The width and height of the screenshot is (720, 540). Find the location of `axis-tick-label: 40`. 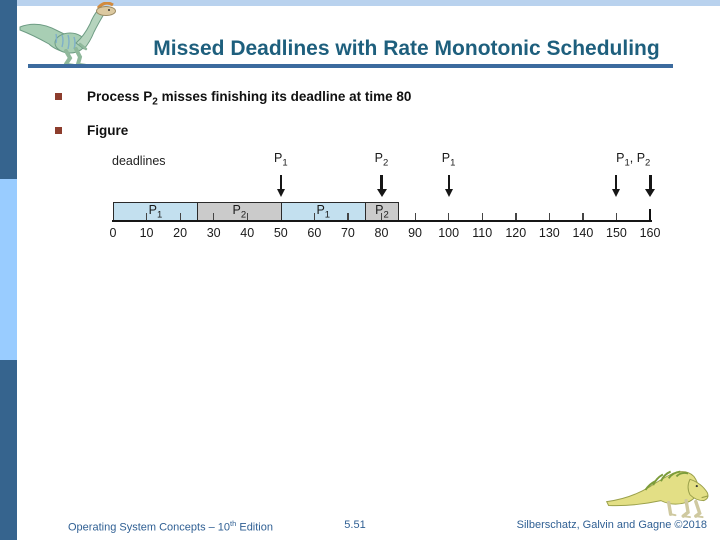

axis-tick-label: 40 is located at coordinates (247, 233).